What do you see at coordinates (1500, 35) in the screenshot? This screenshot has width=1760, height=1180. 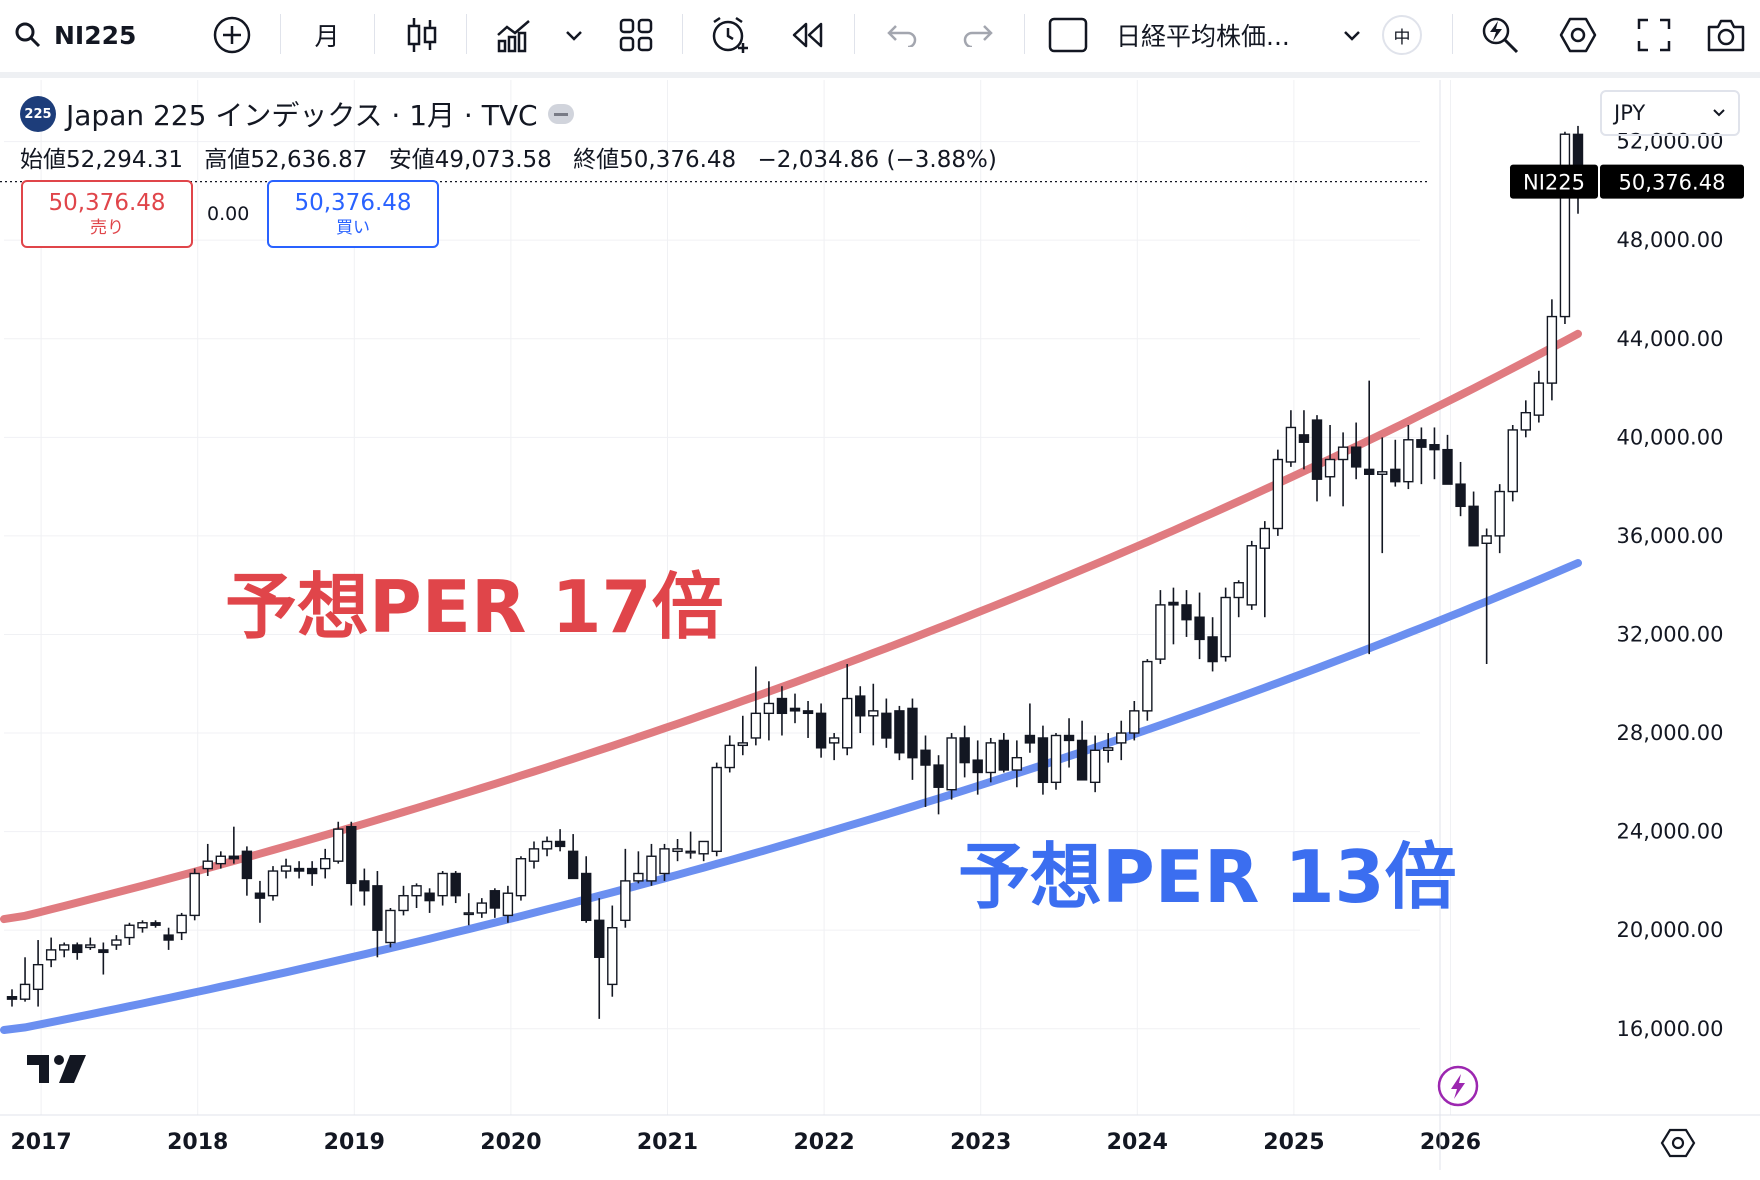 I see `quick-search-button` at bounding box center [1500, 35].